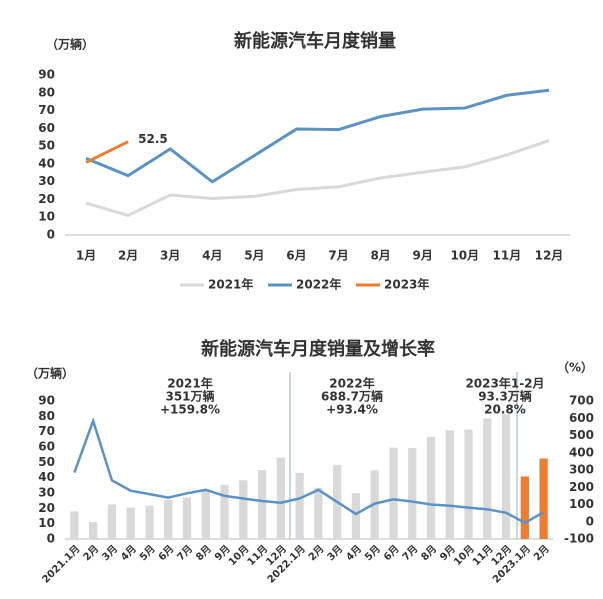 This screenshot has width=603, height=599. I want to click on annotation: +159.8%, so click(190, 410).